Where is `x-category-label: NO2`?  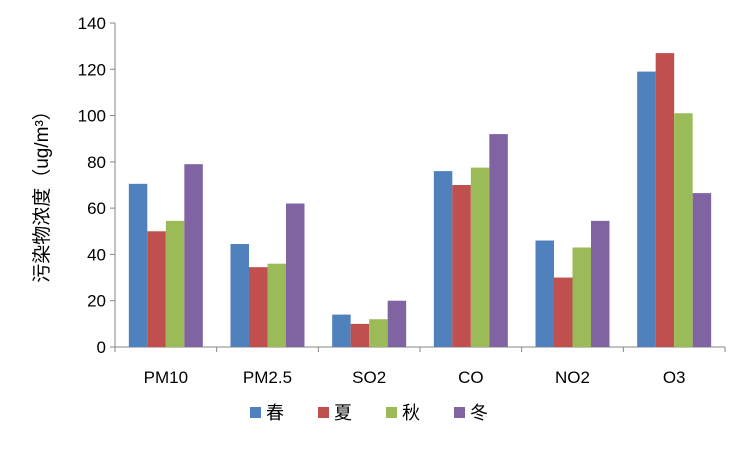 x-category-label: NO2 is located at coordinates (572, 377).